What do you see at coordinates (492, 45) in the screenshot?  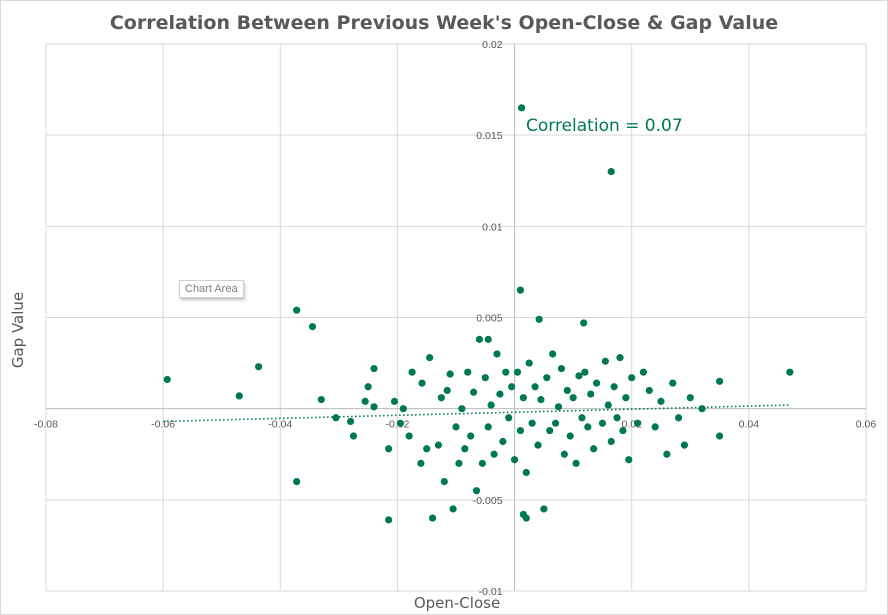 I see `y-tick-label: 0.02` at bounding box center [492, 45].